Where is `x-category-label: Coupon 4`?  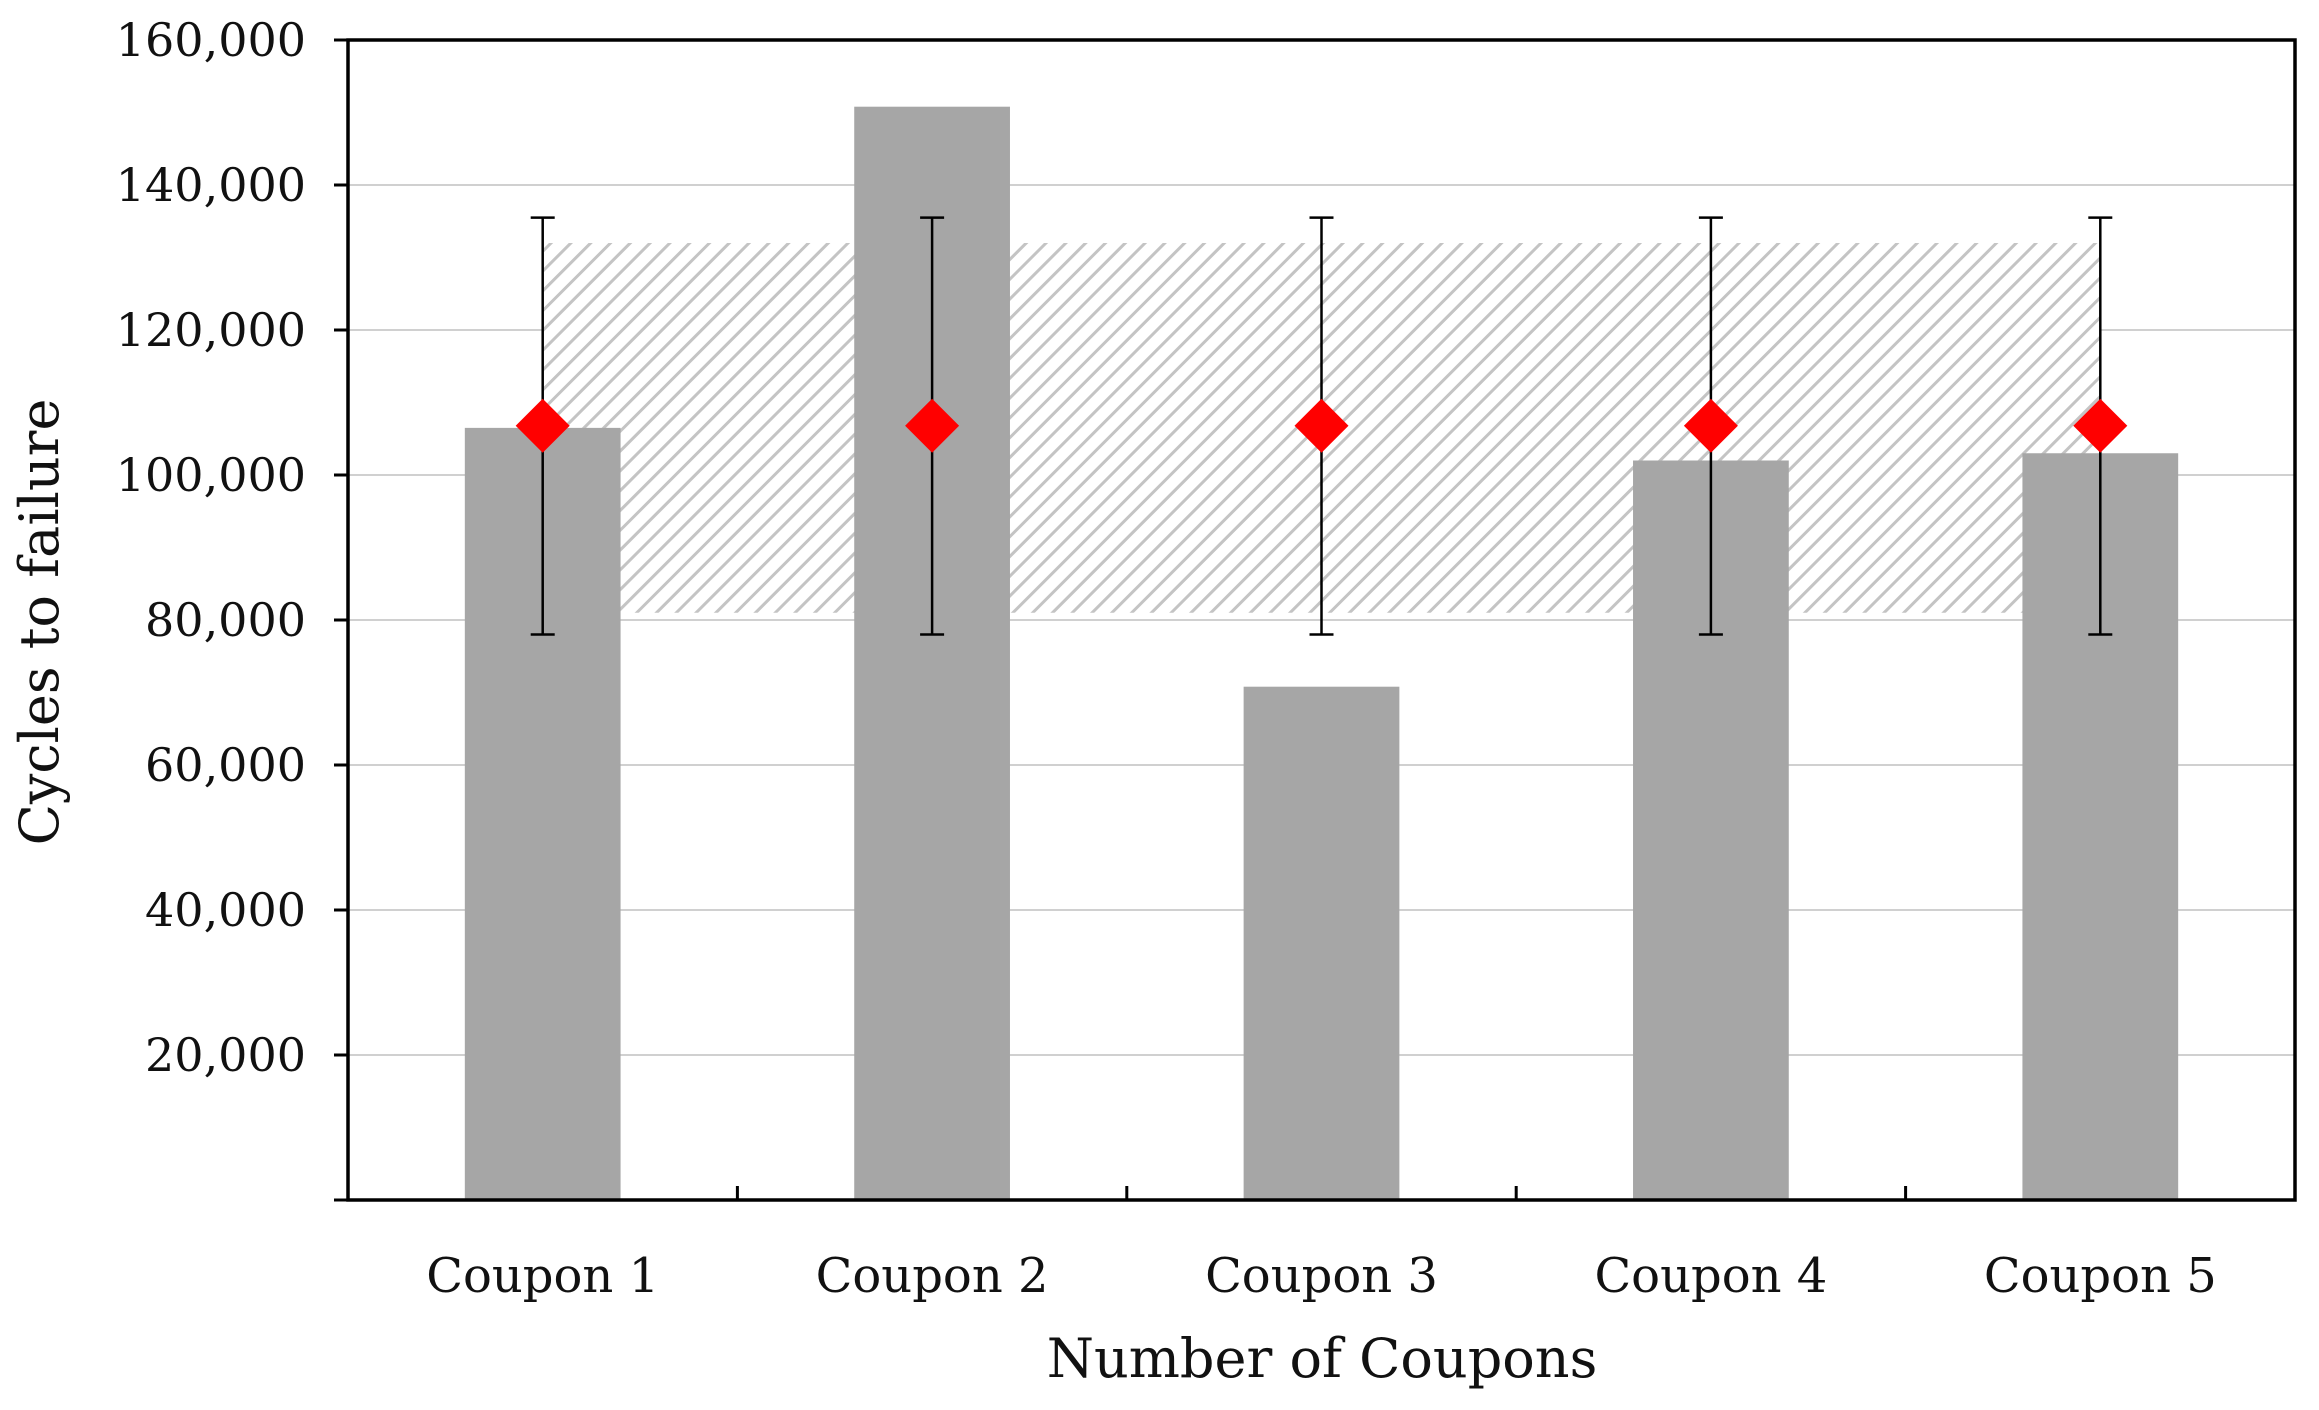 x-category-label: Coupon 4 is located at coordinates (1710, 1276).